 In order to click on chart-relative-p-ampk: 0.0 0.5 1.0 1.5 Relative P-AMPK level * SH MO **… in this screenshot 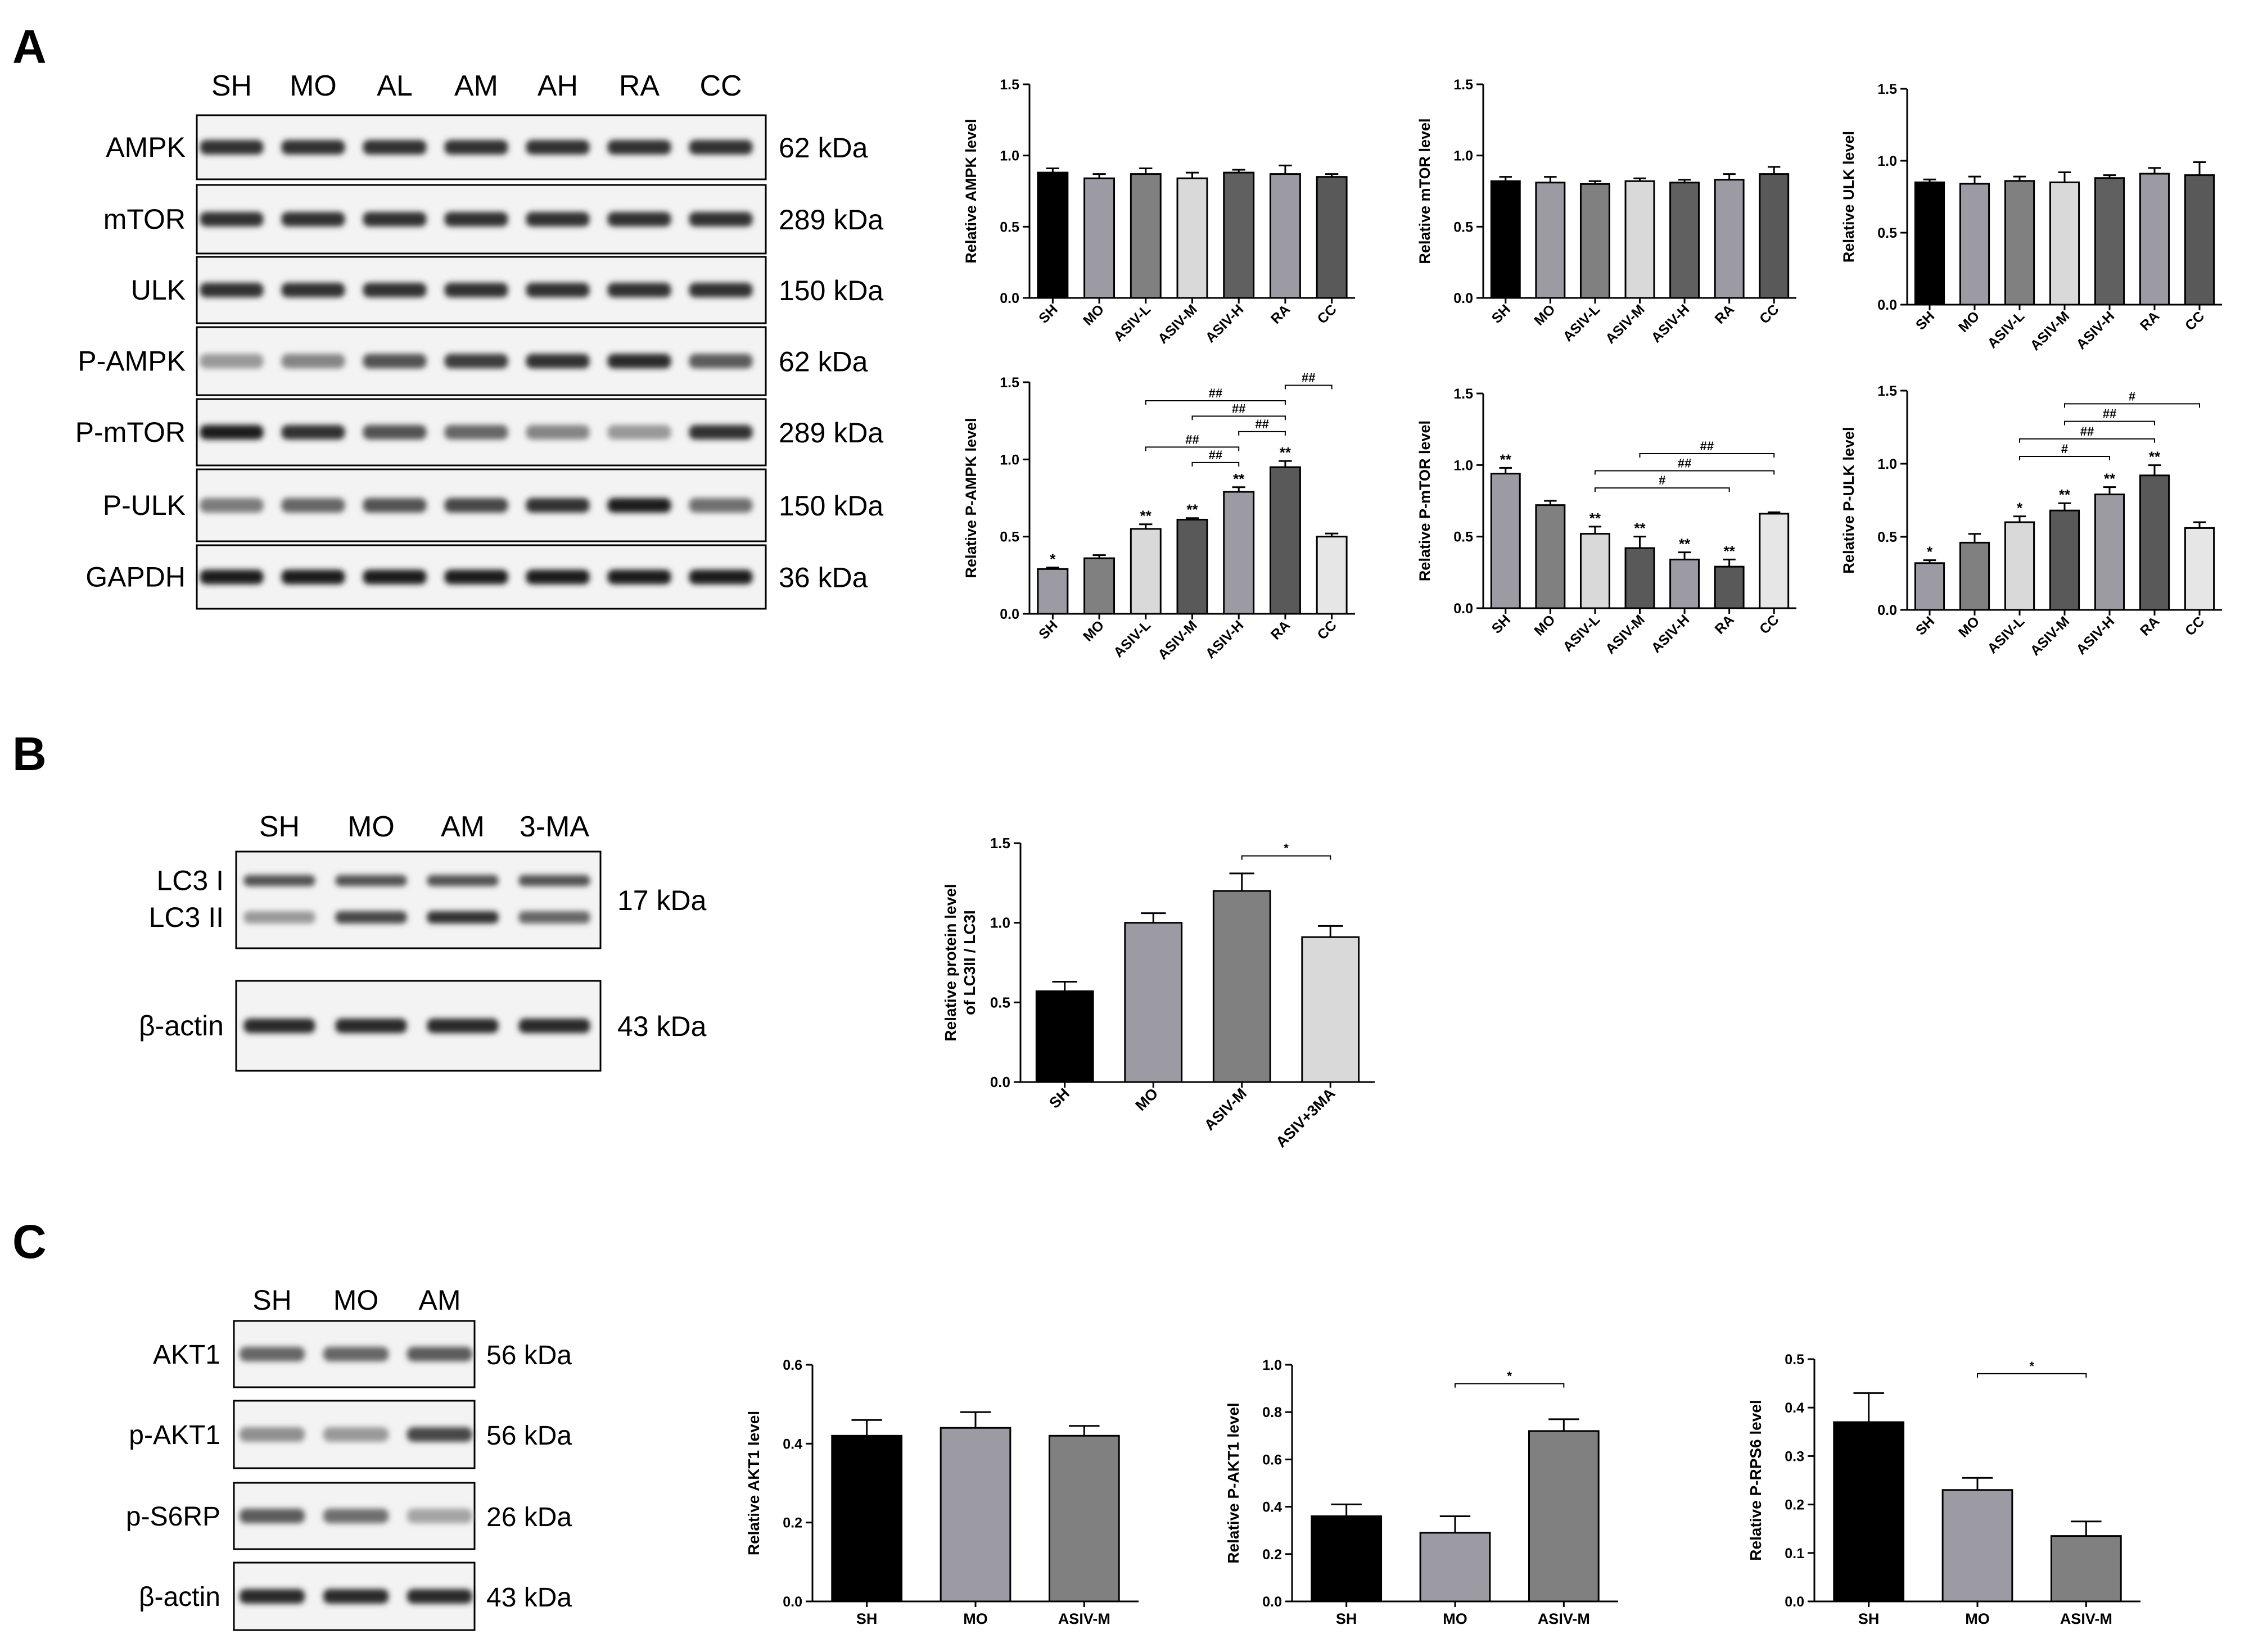, I will do `click(1159, 516)`.